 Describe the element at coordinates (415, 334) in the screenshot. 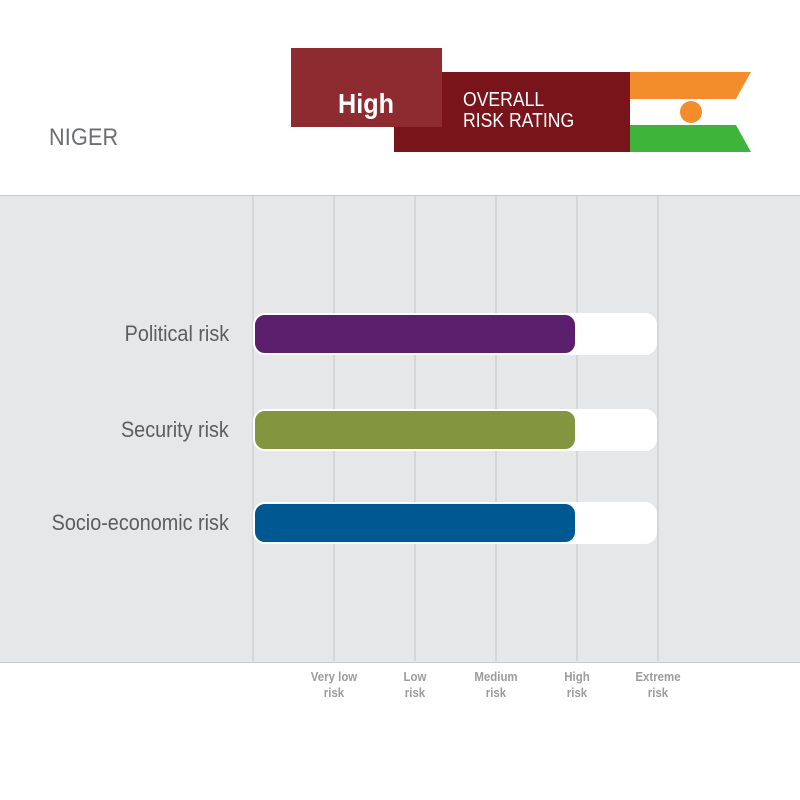

I see `bar-political-risk` at that location.